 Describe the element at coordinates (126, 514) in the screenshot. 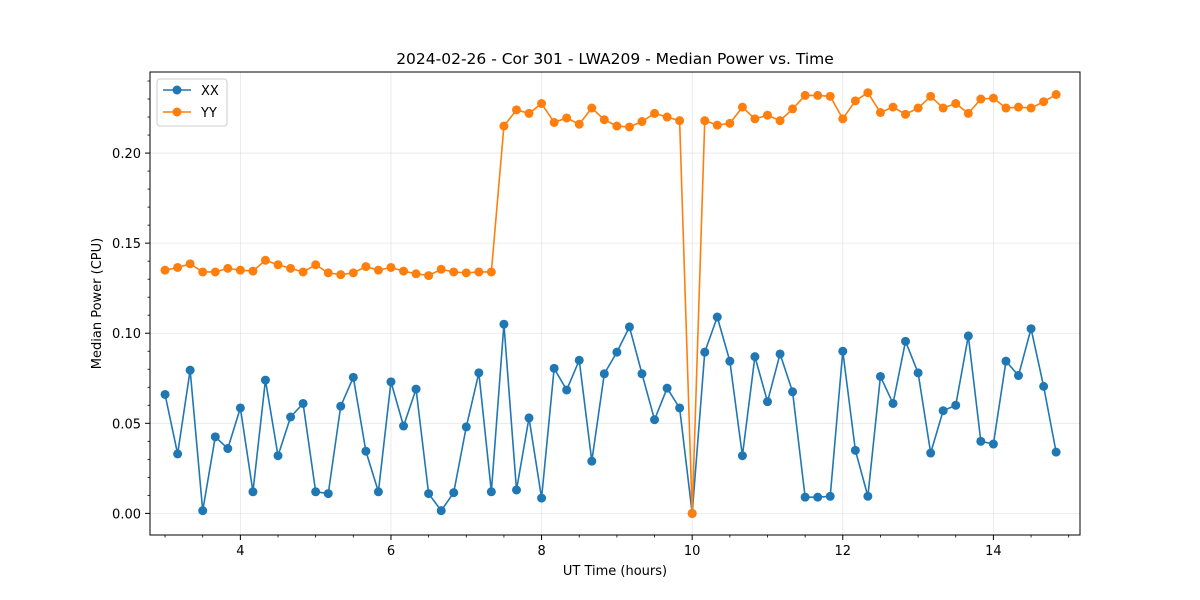

I see `y-tick-label: 0.00` at that location.